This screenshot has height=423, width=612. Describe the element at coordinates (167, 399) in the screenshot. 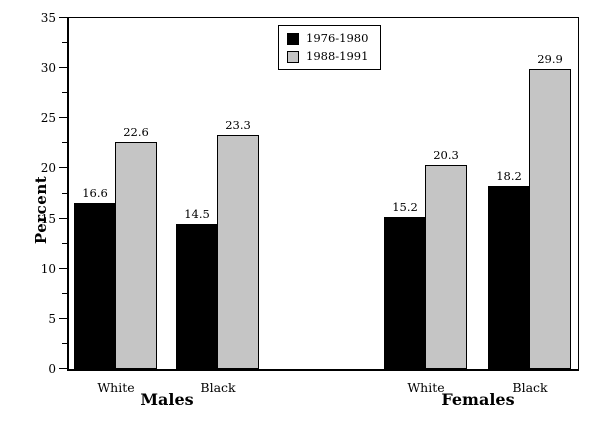

I see `x-axis-group-label: Males` at that location.